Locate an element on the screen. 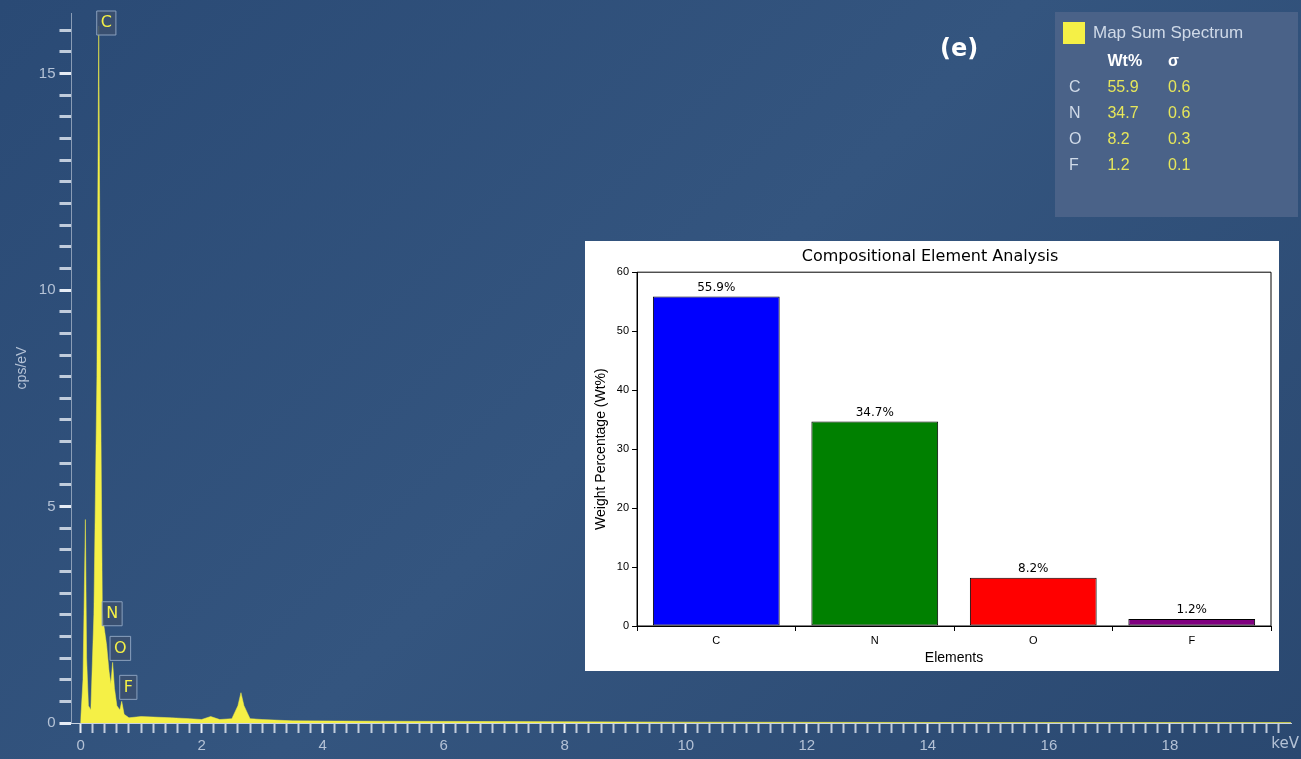  data-label: 0.3 is located at coordinates (1179, 139).